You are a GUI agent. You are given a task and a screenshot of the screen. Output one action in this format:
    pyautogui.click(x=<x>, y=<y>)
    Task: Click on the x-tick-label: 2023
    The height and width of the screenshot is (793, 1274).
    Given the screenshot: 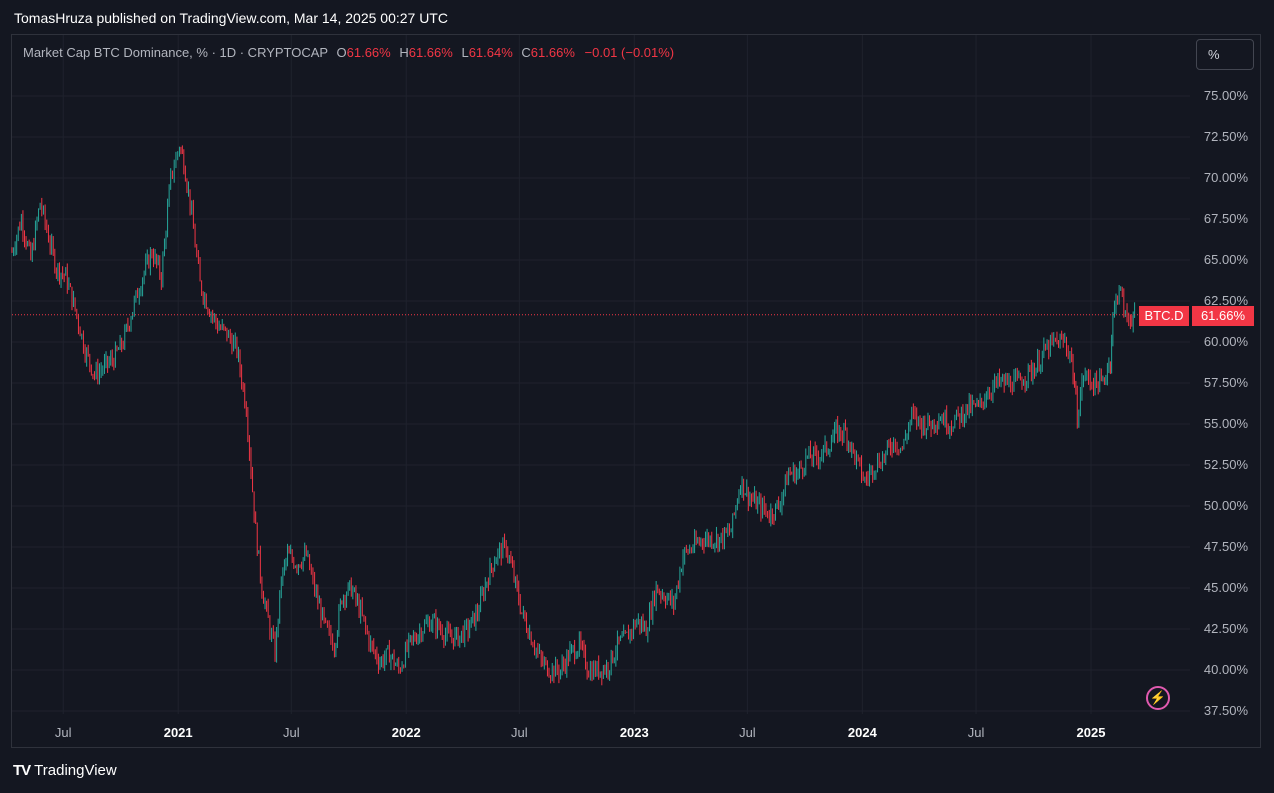 What is the action you would take?
    pyautogui.click(x=634, y=732)
    